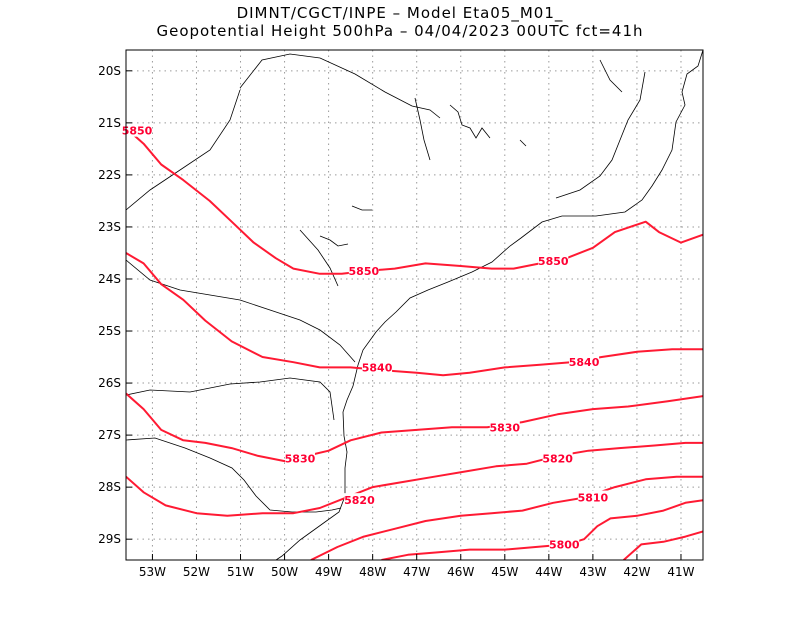 This screenshot has height=618, width=800. I want to click on x-tick-label: 42W, so click(636, 572).